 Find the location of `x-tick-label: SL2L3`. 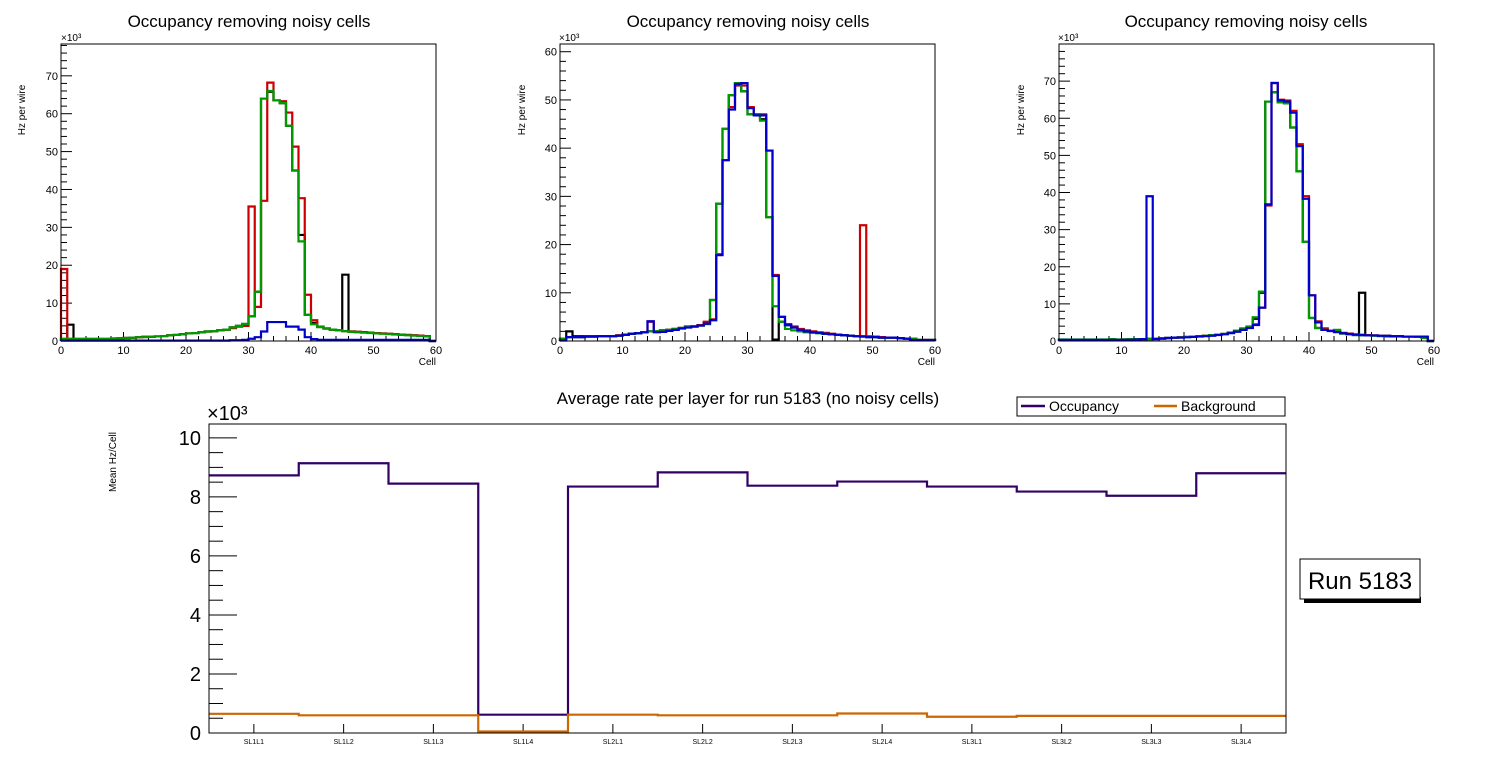

x-tick-label: SL2L3 is located at coordinates (792, 742).